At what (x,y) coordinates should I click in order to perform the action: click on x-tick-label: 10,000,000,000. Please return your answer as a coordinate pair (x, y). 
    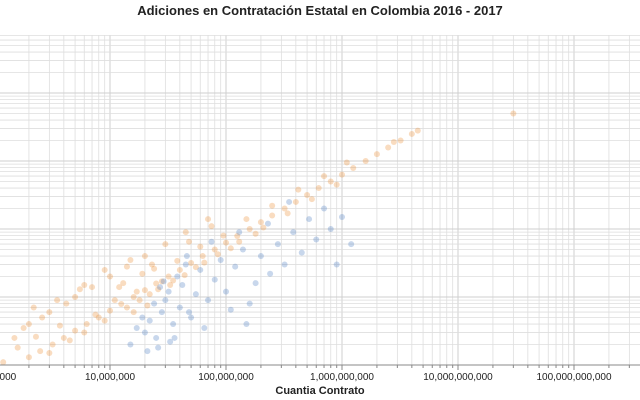
    Looking at the image, I should click on (458, 377).